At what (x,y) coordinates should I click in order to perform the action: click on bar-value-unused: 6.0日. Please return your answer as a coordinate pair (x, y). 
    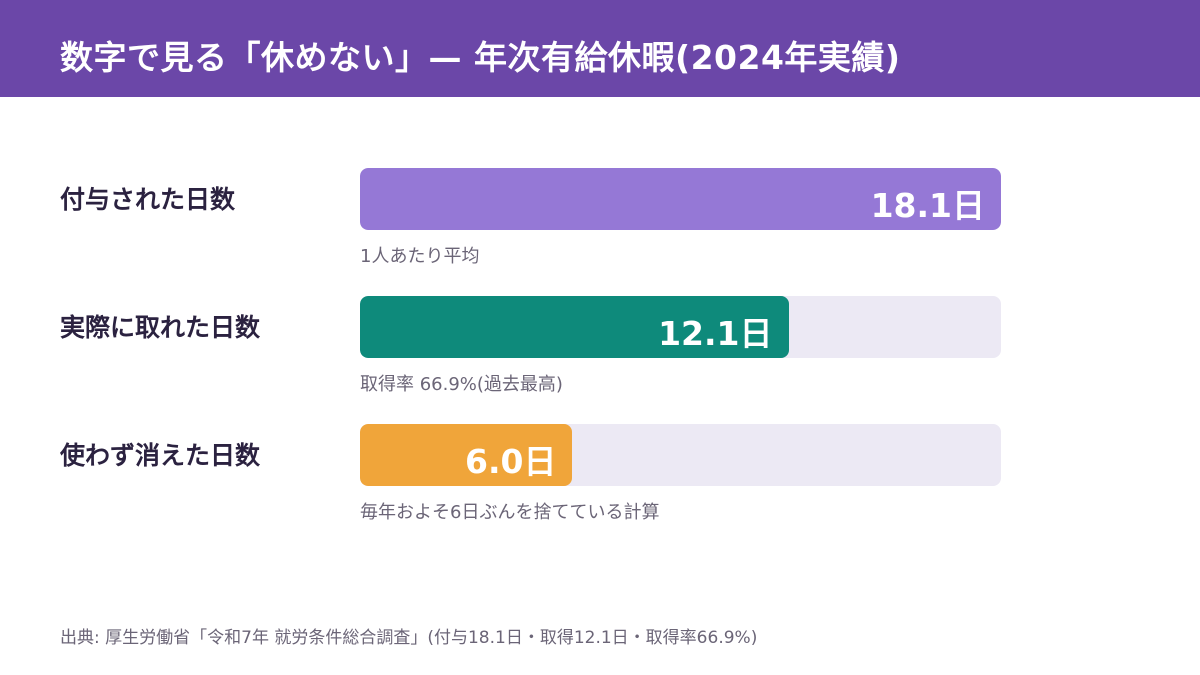
    Looking at the image, I should click on (511, 461).